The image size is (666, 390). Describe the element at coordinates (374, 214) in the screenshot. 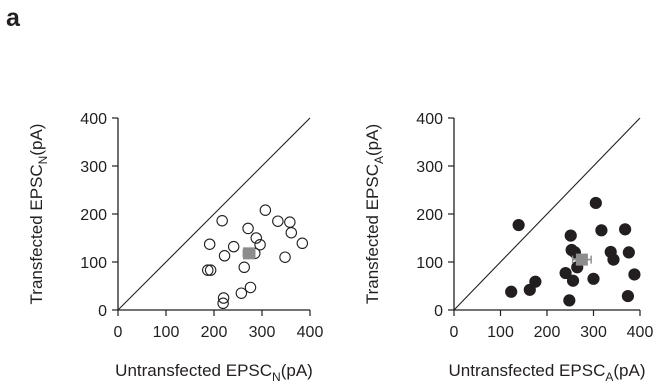

I see `y-axis-label: Transfected EPSCA(pA)` at that location.